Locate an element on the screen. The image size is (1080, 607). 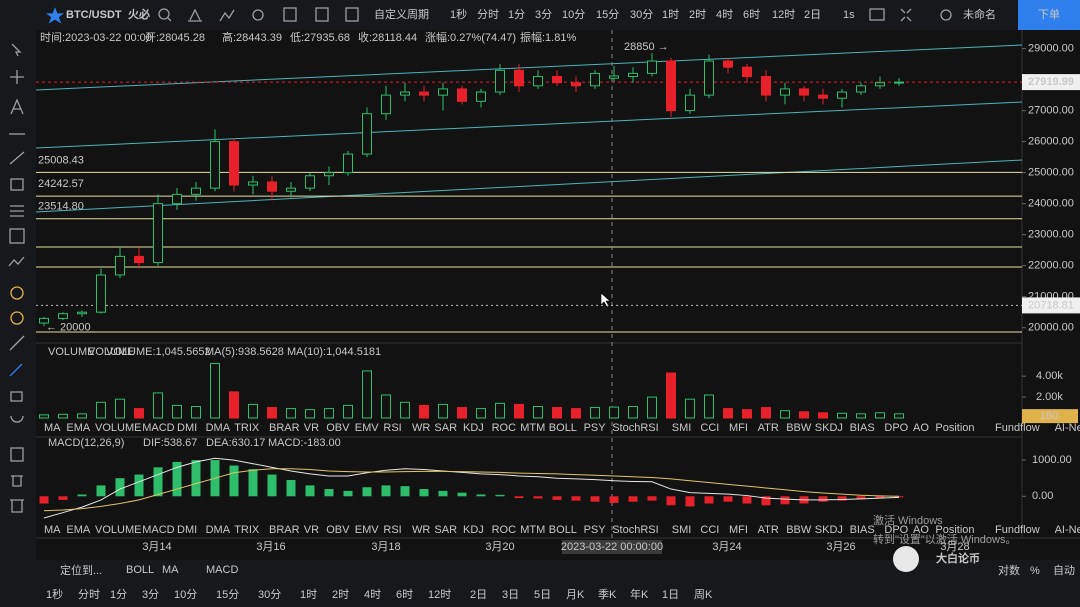
layout-name: 未命名 is located at coordinates (979, 14).